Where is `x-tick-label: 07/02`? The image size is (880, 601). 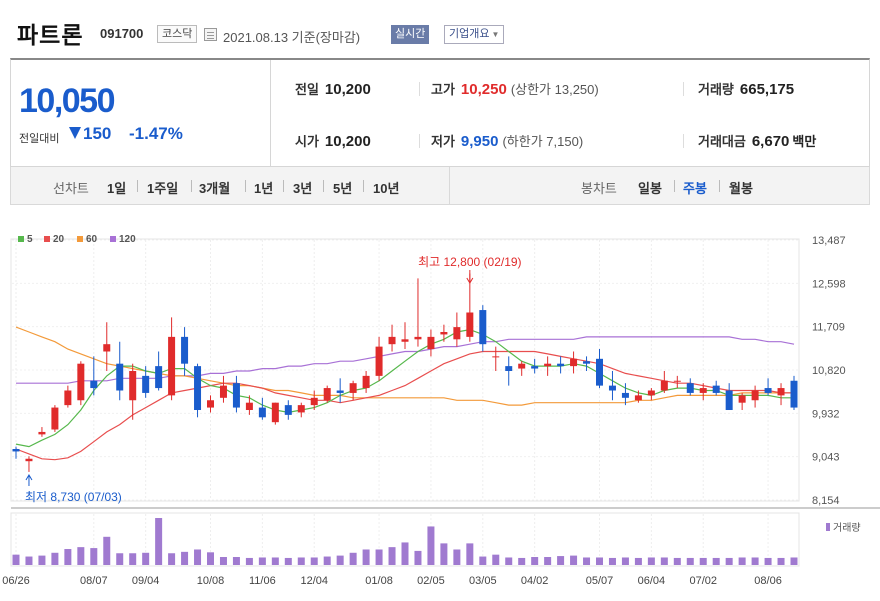
x-tick-label: 07/02 is located at coordinates (703, 581).